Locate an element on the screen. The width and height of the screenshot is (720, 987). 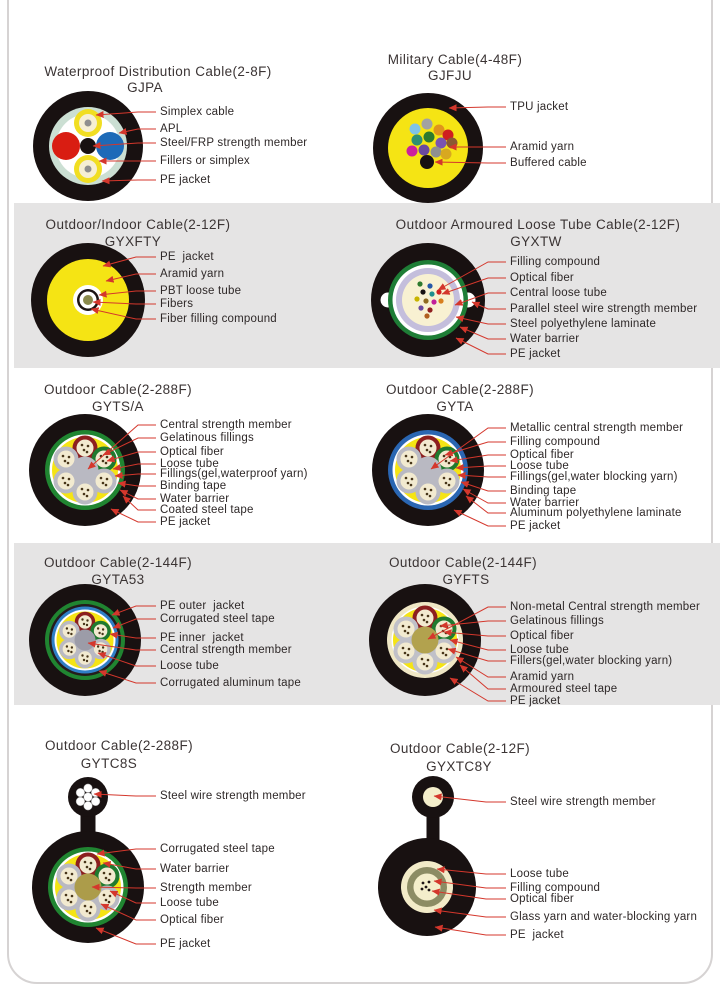
gyta-cross-section-diagram is located at coordinates (439, 470).